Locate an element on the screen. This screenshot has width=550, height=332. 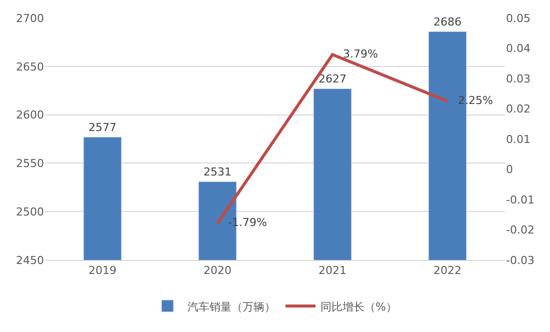
y2-tick-label: -0.02 is located at coordinates (520, 230).